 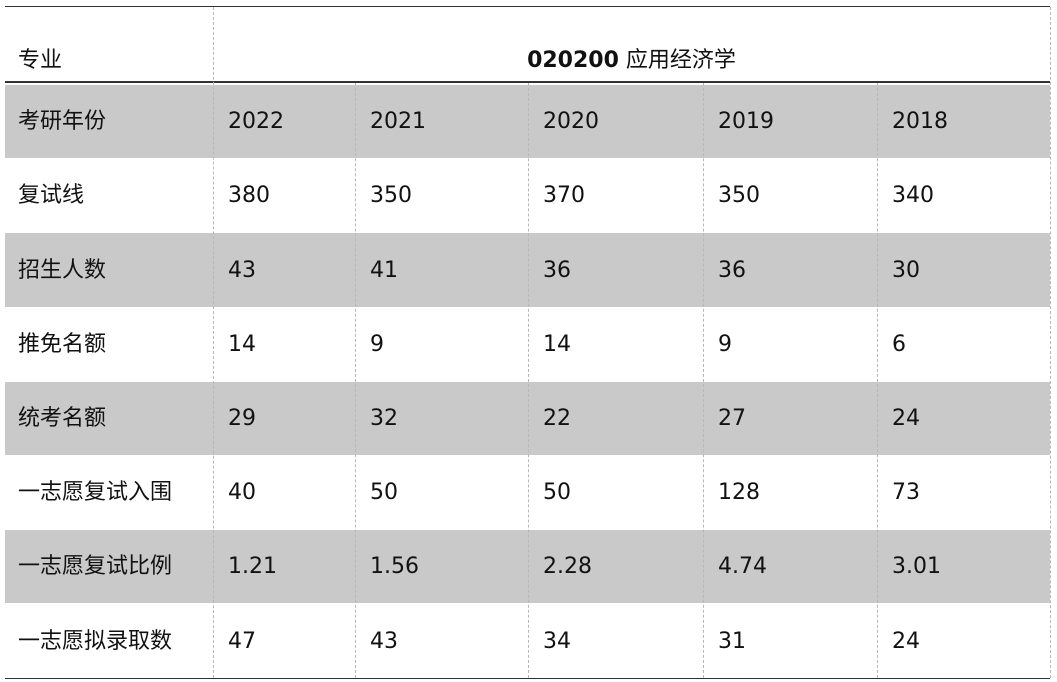 What do you see at coordinates (732, 641) in the screenshot?
I see `table-cell: 31` at bounding box center [732, 641].